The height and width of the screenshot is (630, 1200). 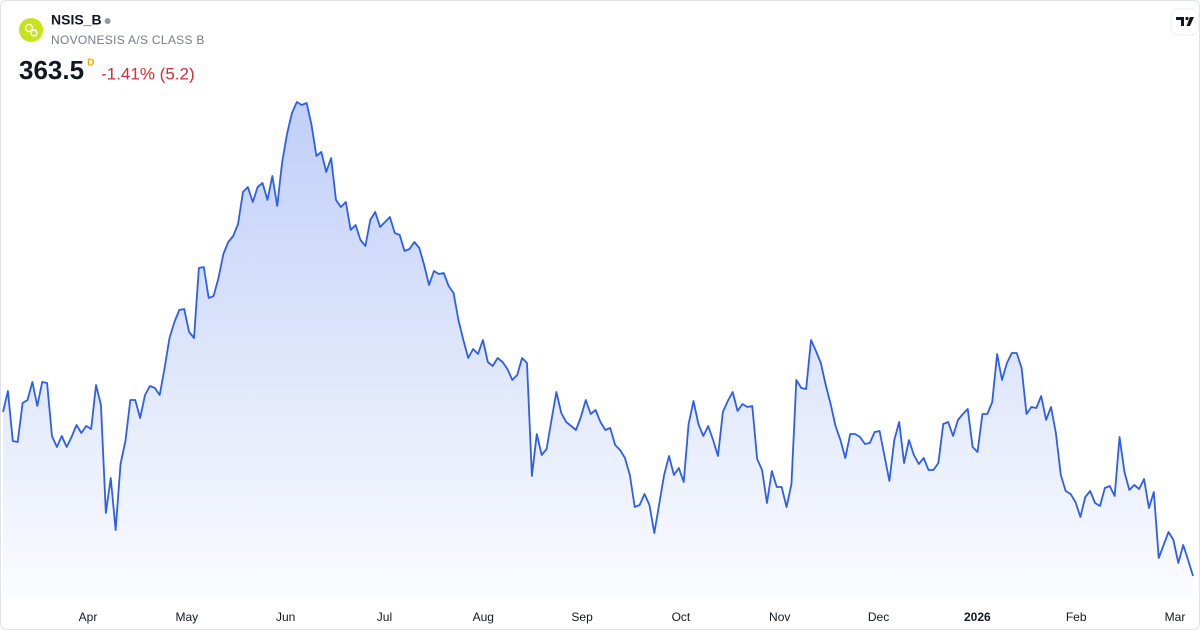 I want to click on x-axis-label: 2026, so click(x=977, y=617).